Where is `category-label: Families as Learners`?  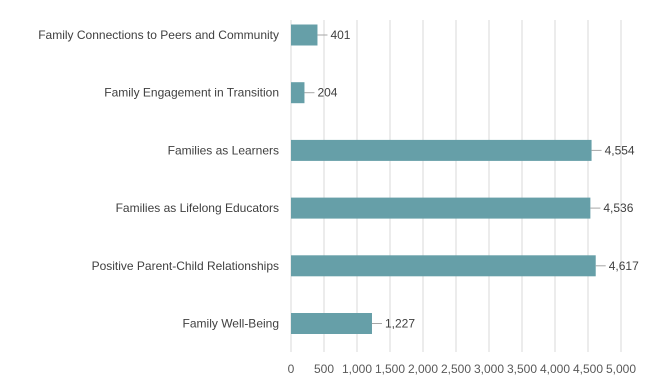
category-label: Families as Learners is located at coordinates (223, 150).